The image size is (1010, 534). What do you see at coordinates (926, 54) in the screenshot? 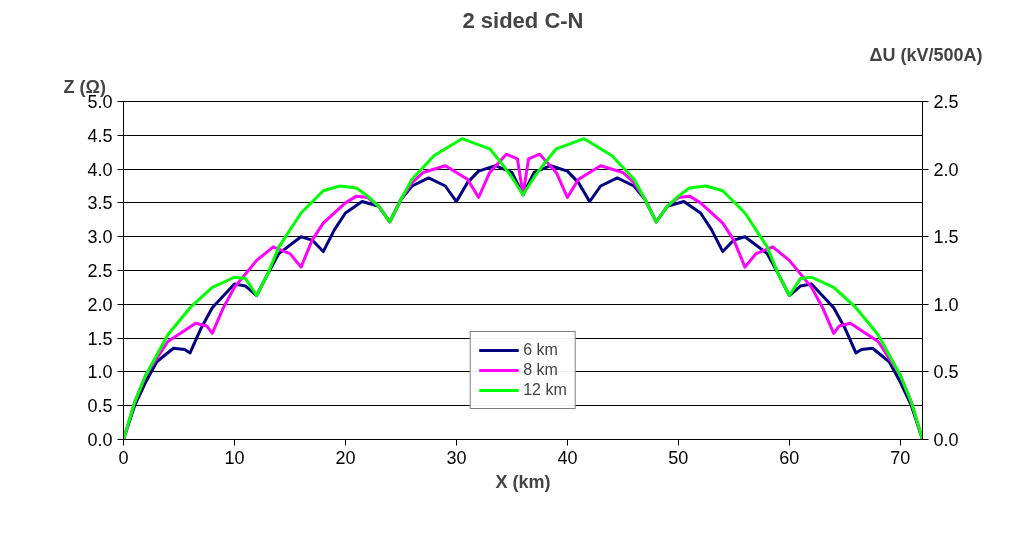
I see `y2-axis-title: ΔU (kV/500A)` at bounding box center [926, 54].